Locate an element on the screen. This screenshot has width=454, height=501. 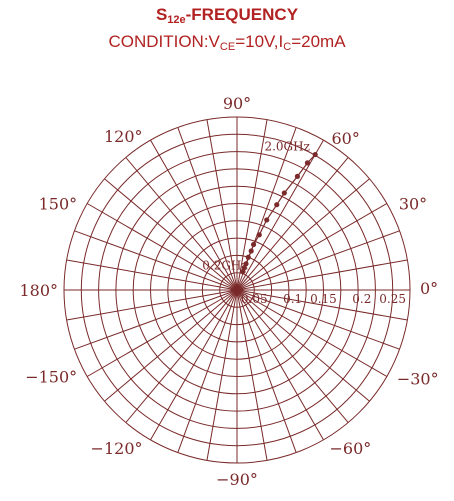
angle-label: 120° is located at coordinates (123, 136).